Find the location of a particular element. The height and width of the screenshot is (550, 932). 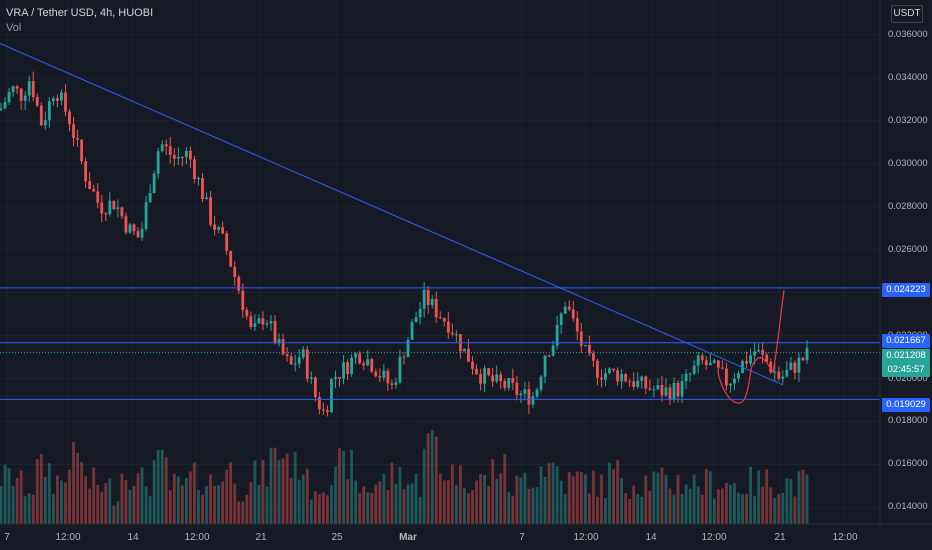

time-tick-label: 25 is located at coordinates (337, 537).